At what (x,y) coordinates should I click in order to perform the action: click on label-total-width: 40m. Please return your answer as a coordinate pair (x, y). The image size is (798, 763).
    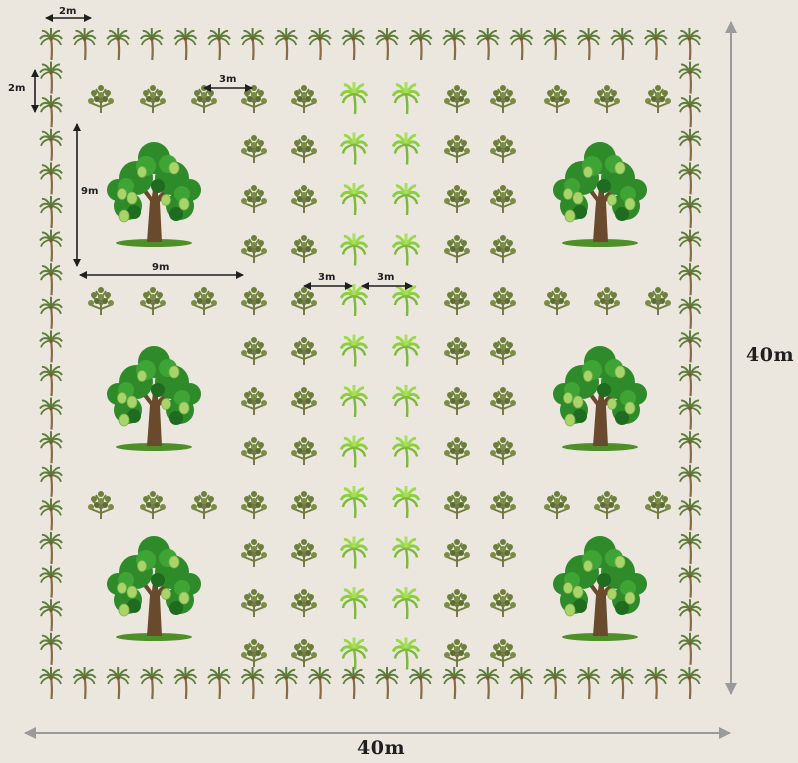
    Looking at the image, I should click on (381, 748).